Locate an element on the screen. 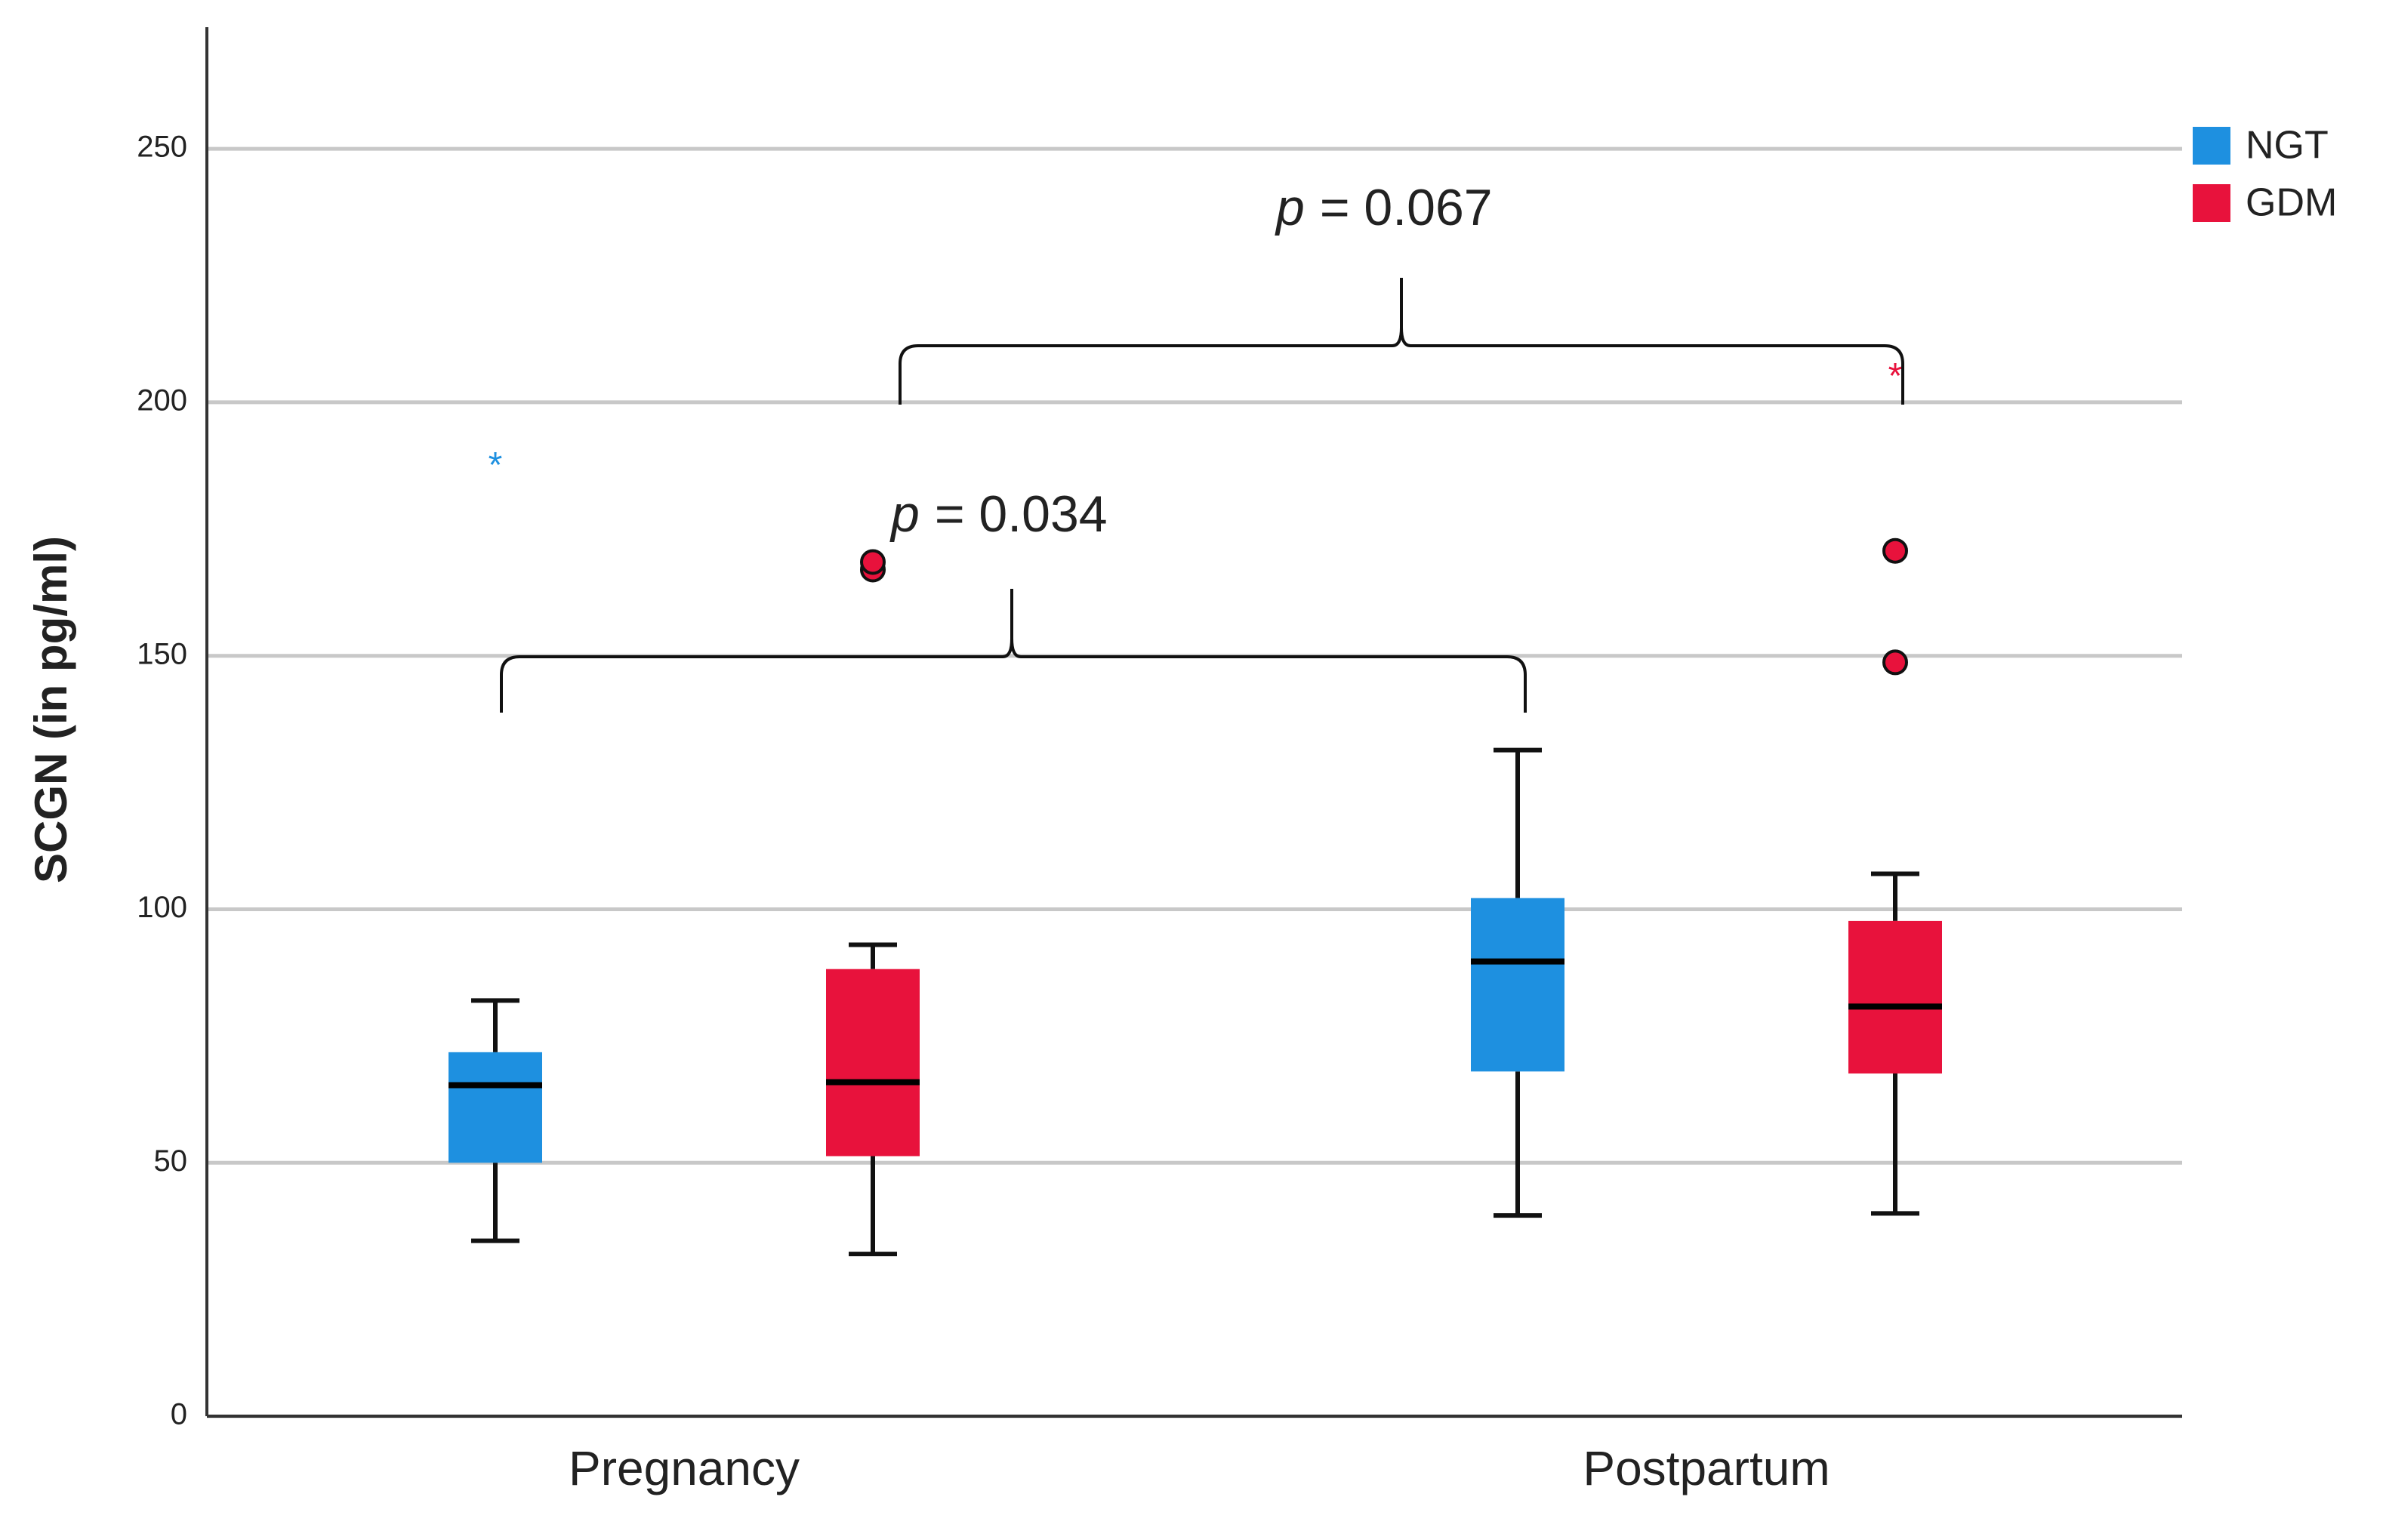  y-tick-label: 200 is located at coordinates (162, 400).